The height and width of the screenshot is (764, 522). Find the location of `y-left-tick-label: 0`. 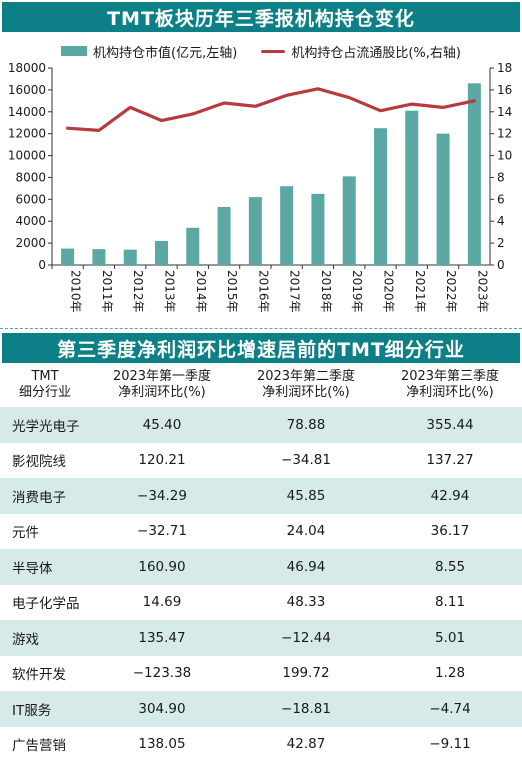

y-left-tick-label: 0 is located at coordinates (42, 265).